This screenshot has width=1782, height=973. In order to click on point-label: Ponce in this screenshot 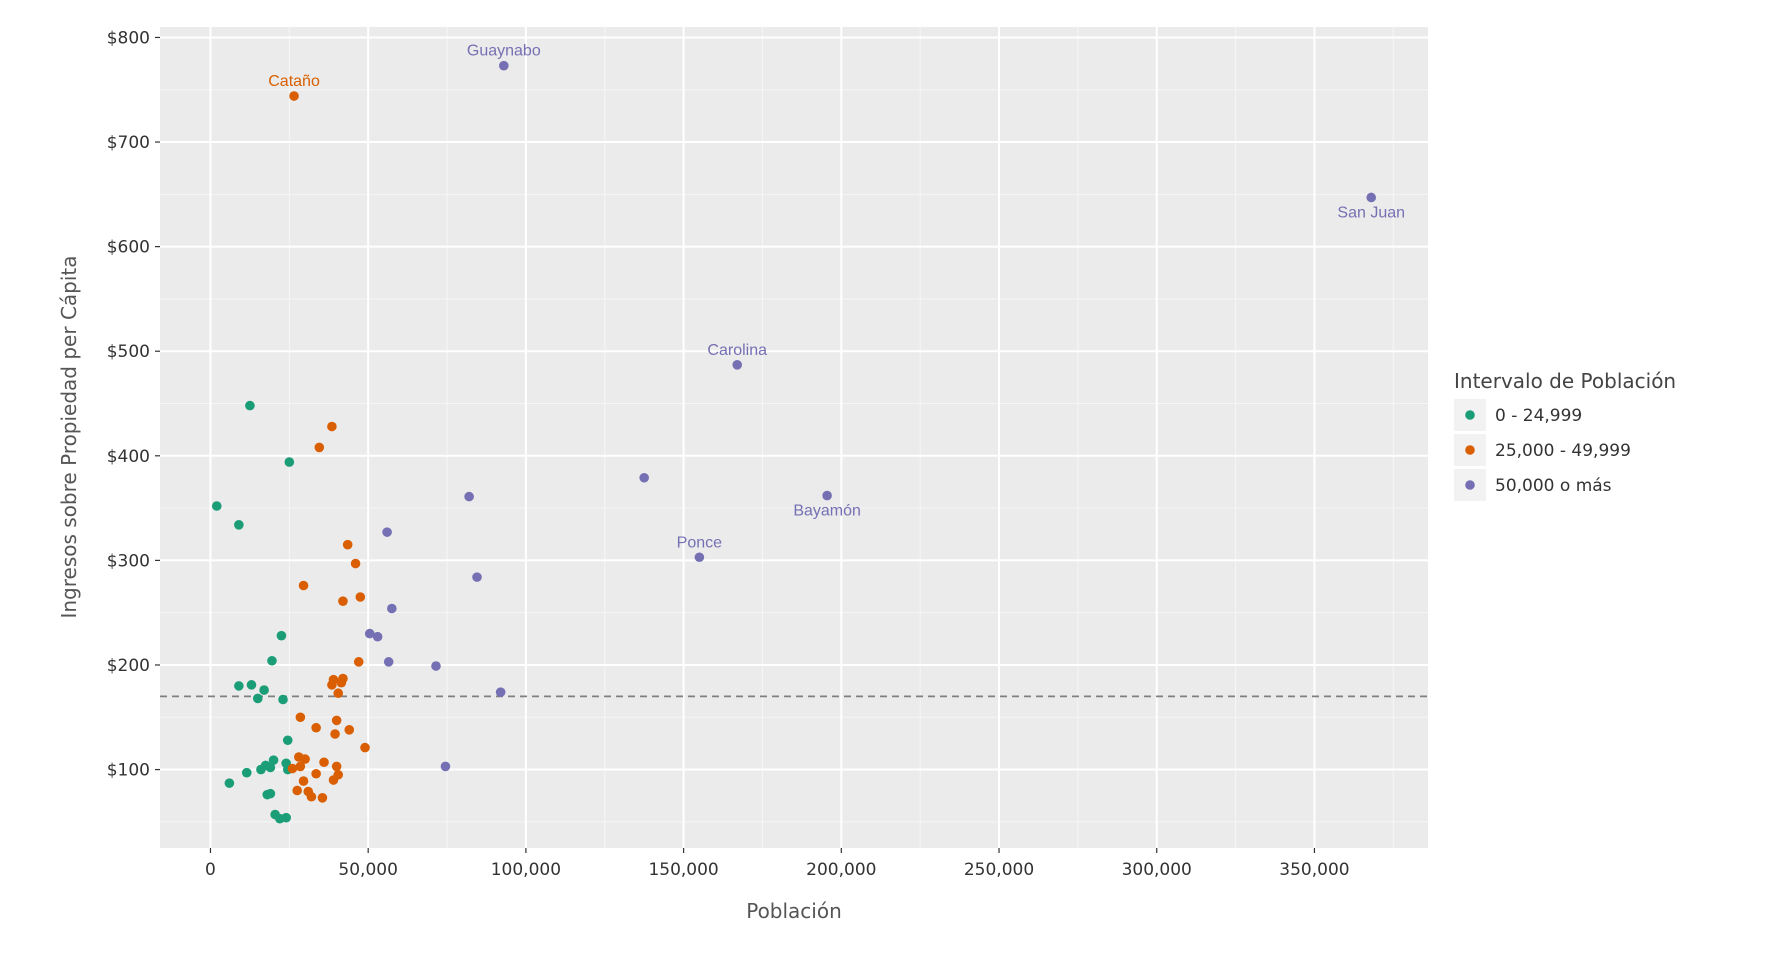, I will do `click(699, 542)`.